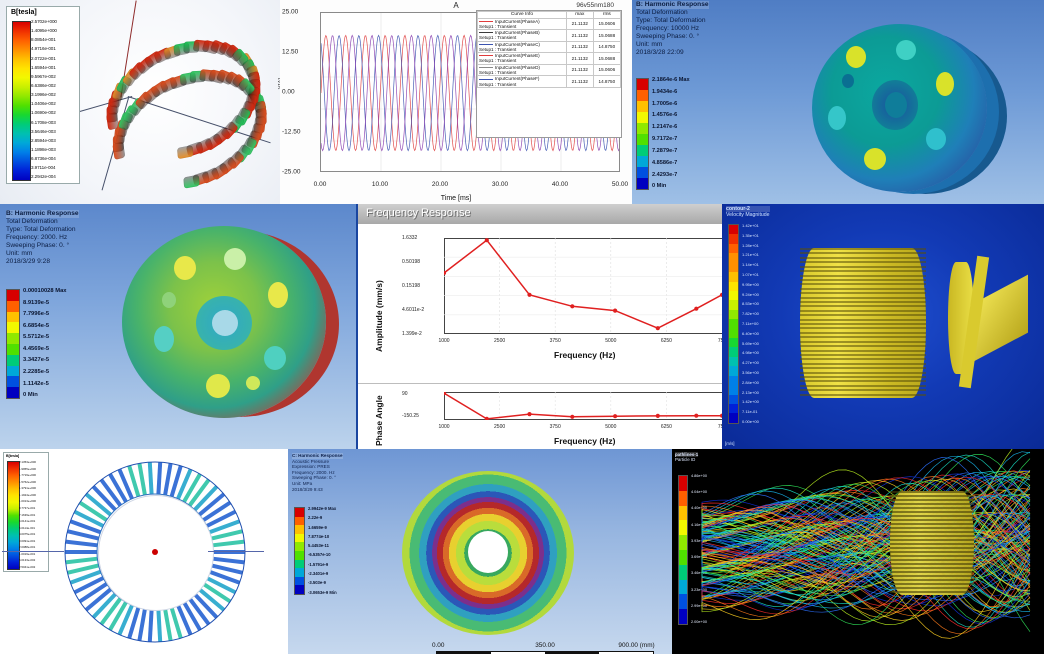  Describe the element at coordinates (313, 472) in the screenshot. I see `header-line: Frequency: 2000. Hz` at that location.